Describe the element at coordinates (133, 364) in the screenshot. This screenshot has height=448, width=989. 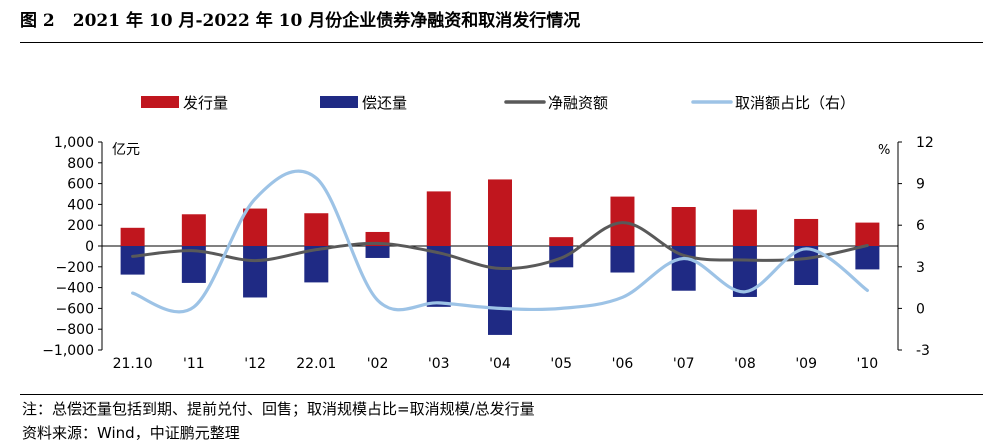
I see `x-tick-label: 21.10` at that location.